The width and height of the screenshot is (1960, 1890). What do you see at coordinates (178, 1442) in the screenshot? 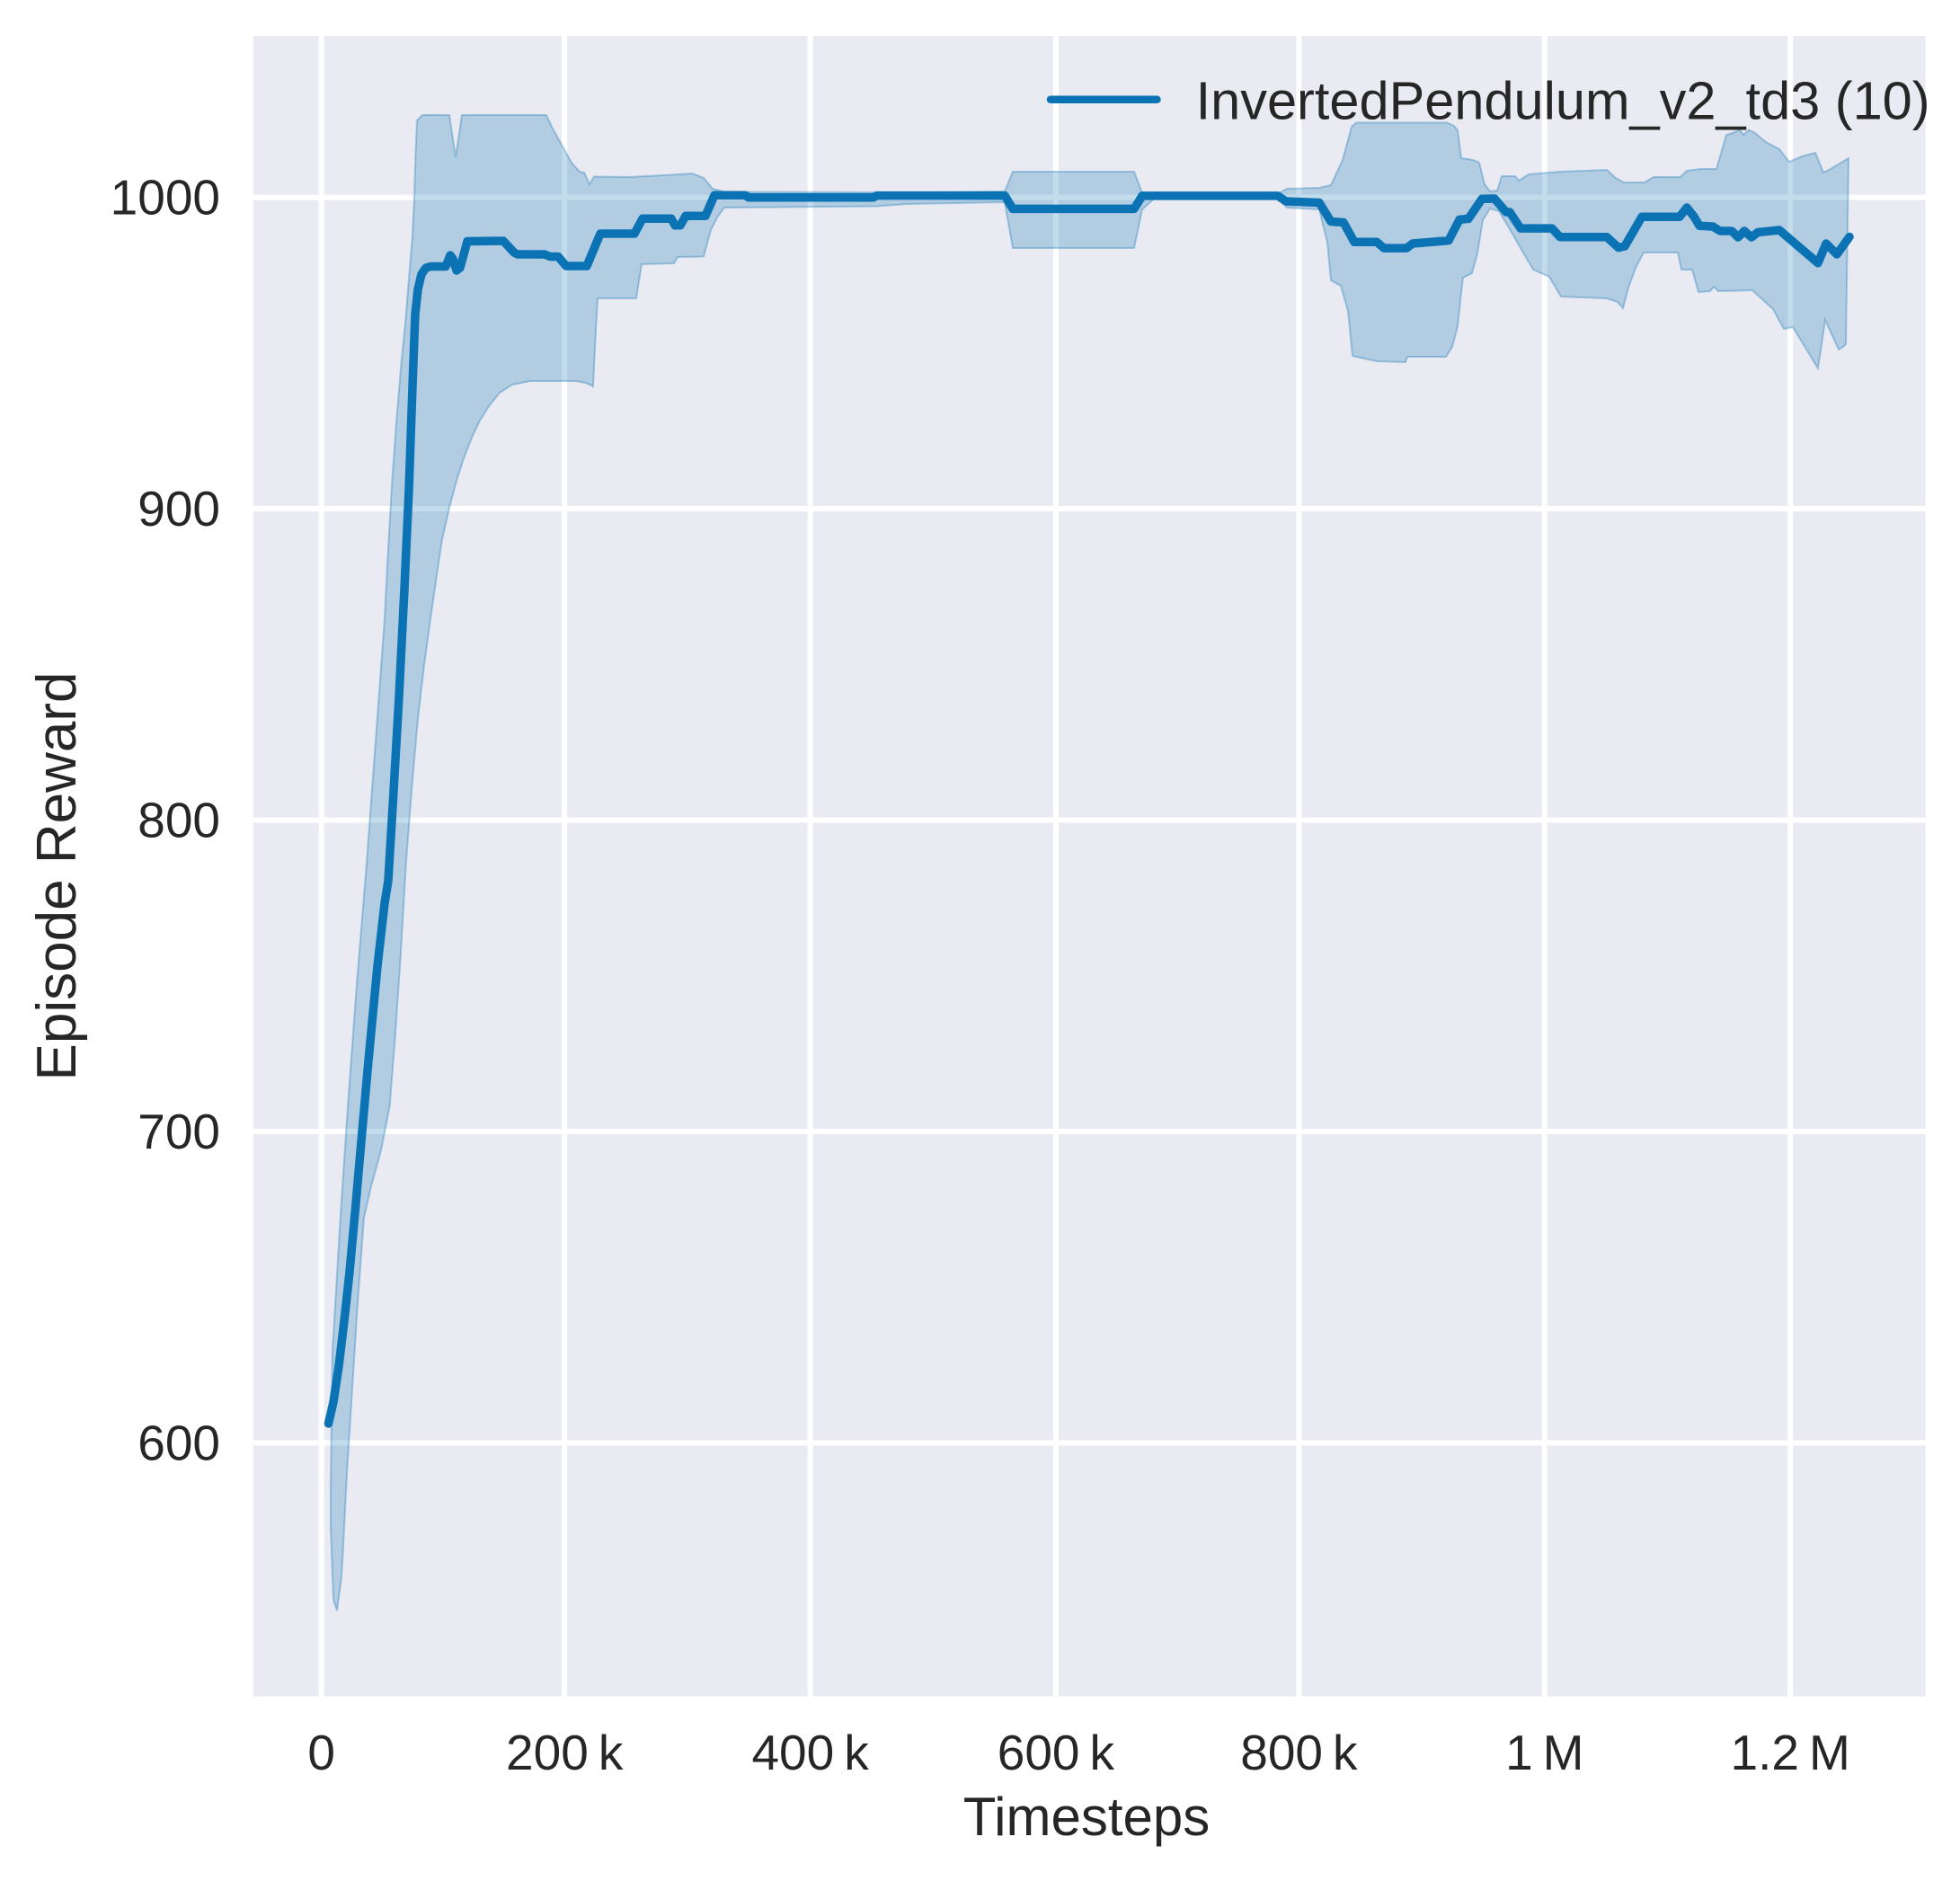
I see `svg-text: 600` at bounding box center [178, 1442].